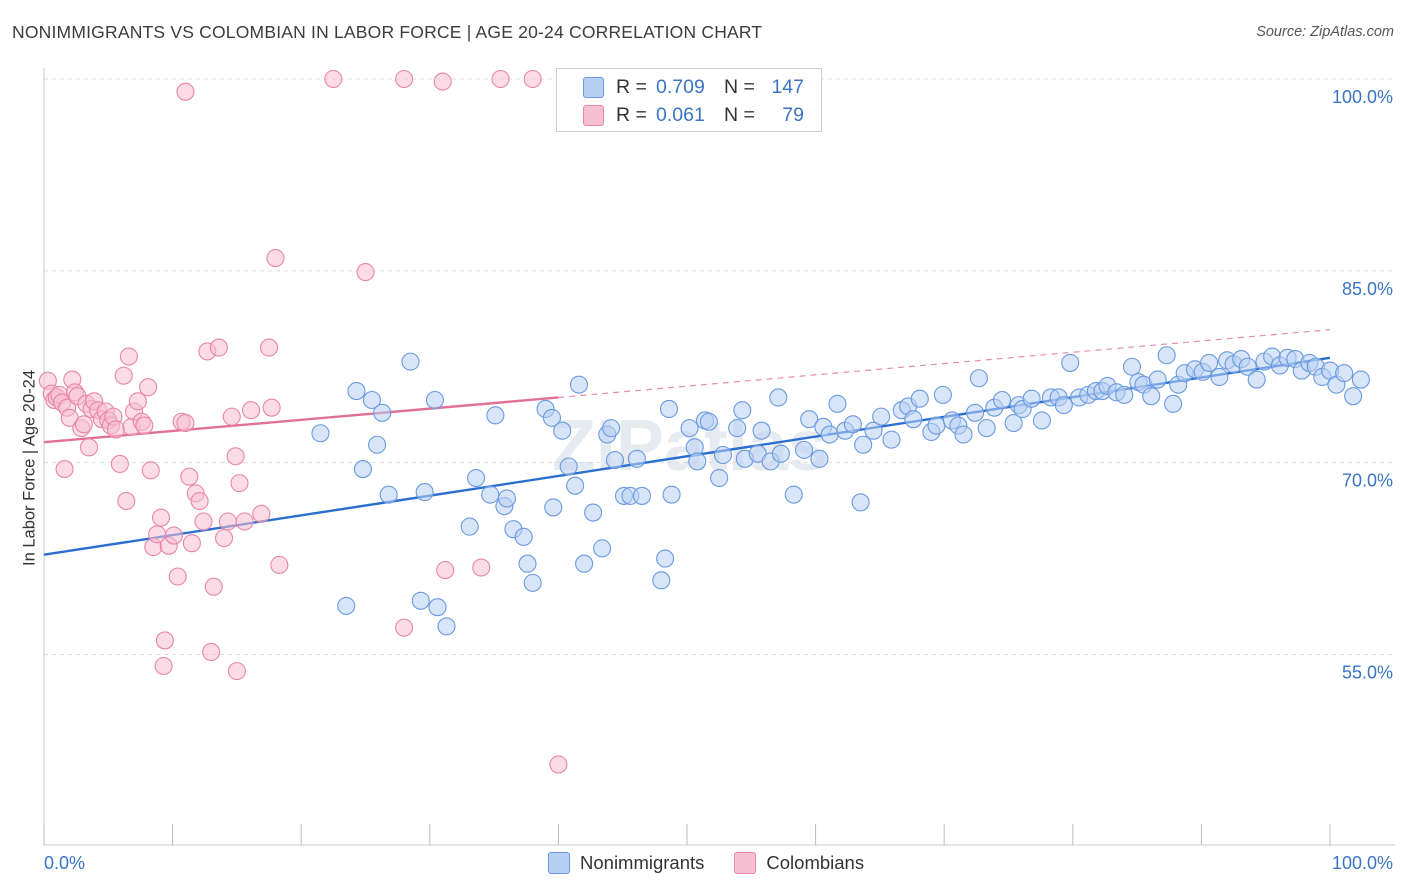 The width and height of the screenshot is (1406, 892). I want to click on legend-item-colombians: Colombians, so click(799, 863).